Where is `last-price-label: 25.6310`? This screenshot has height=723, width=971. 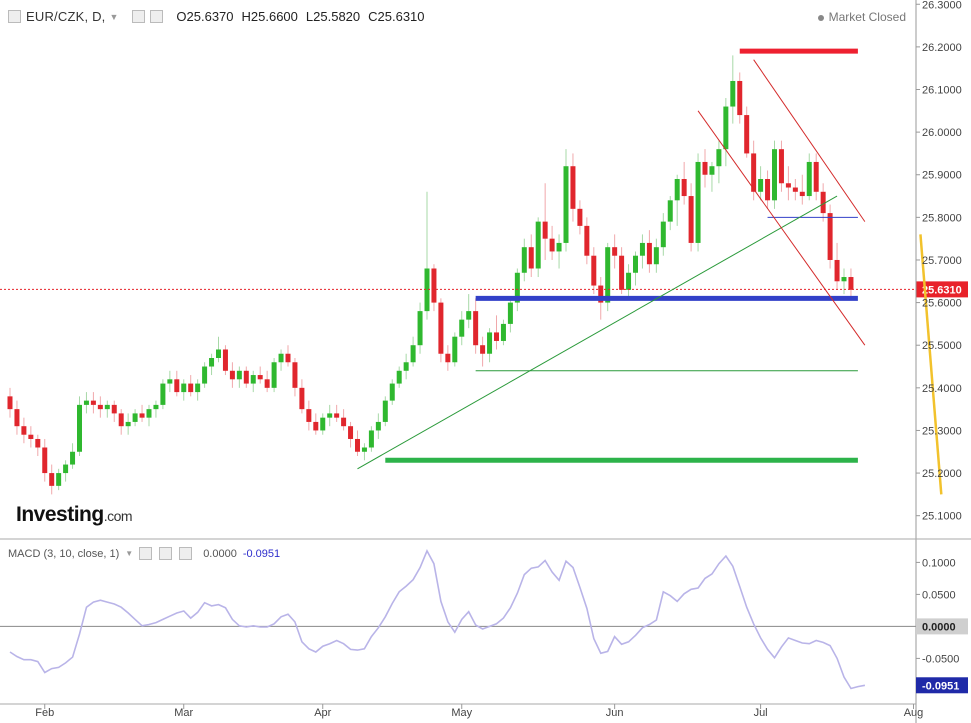 last-price-label: 25.6310 is located at coordinates (942, 290).